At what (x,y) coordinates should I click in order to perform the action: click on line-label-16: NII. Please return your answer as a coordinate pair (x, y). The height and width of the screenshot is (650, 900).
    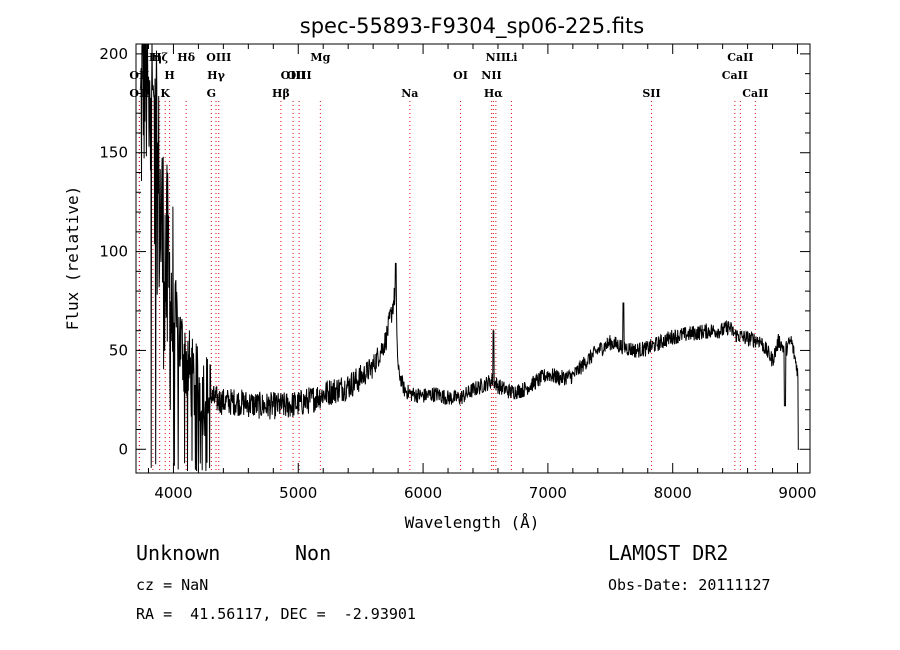
    Looking at the image, I should click on (491, 75).